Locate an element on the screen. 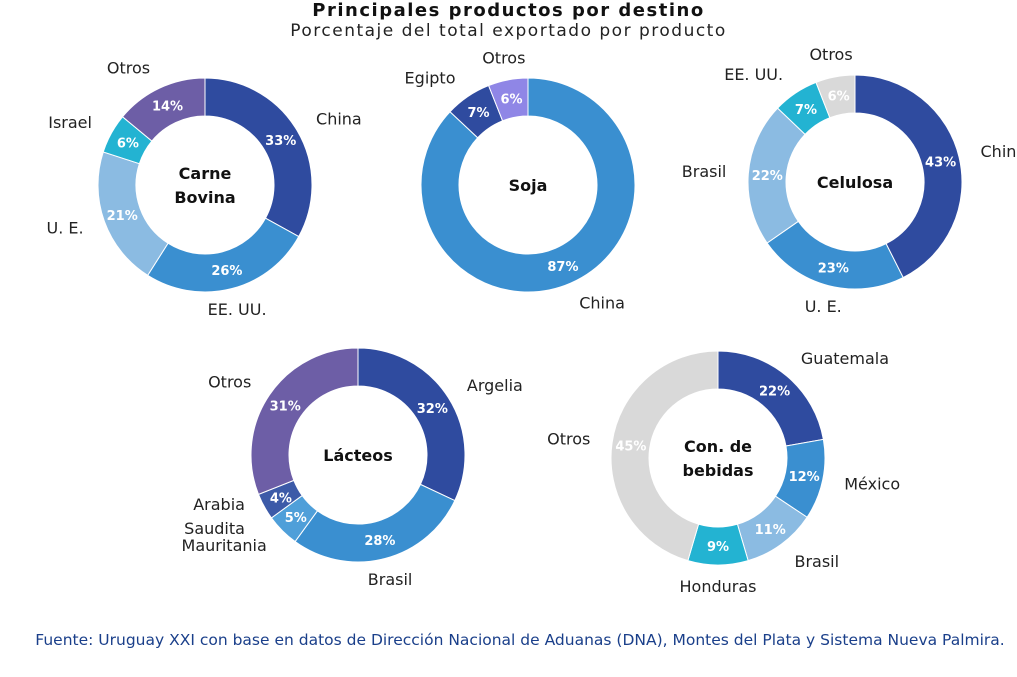 The image size is (1017, 677). category-label: Mauritania is located at coordinates (224, 545).